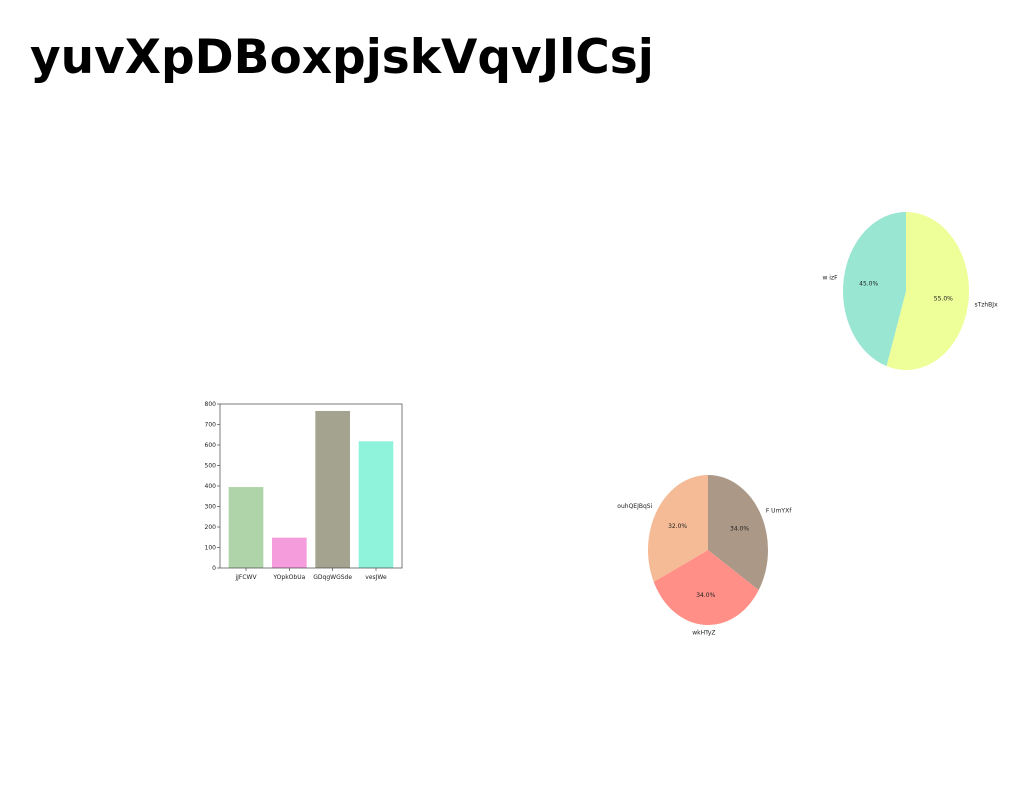 The image size is (1024, 788). I want to click on pie-pct-label-0-0: 55.0%, so click(943, 298).